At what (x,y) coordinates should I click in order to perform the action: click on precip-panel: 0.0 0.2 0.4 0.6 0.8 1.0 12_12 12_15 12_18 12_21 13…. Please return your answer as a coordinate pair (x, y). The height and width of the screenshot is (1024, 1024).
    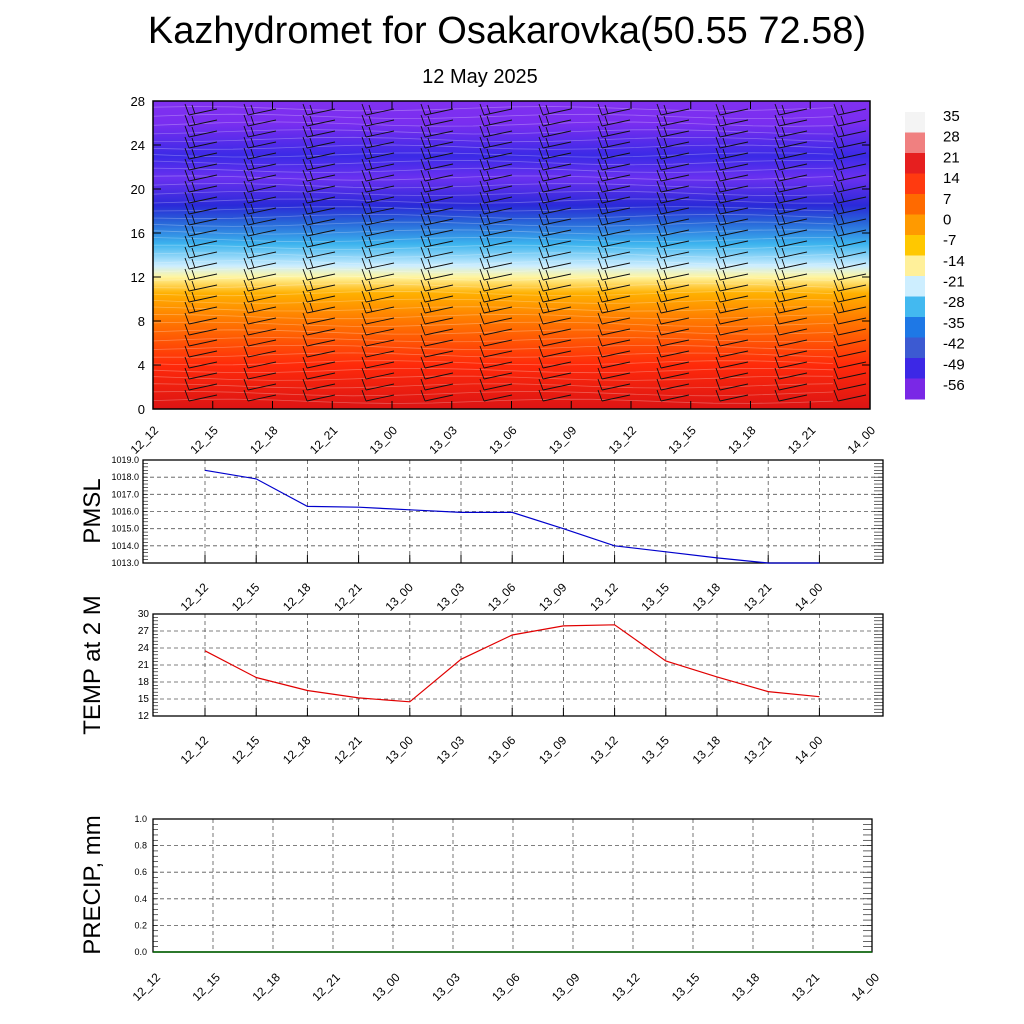
    Looking at the image, I should click on (480, 909).